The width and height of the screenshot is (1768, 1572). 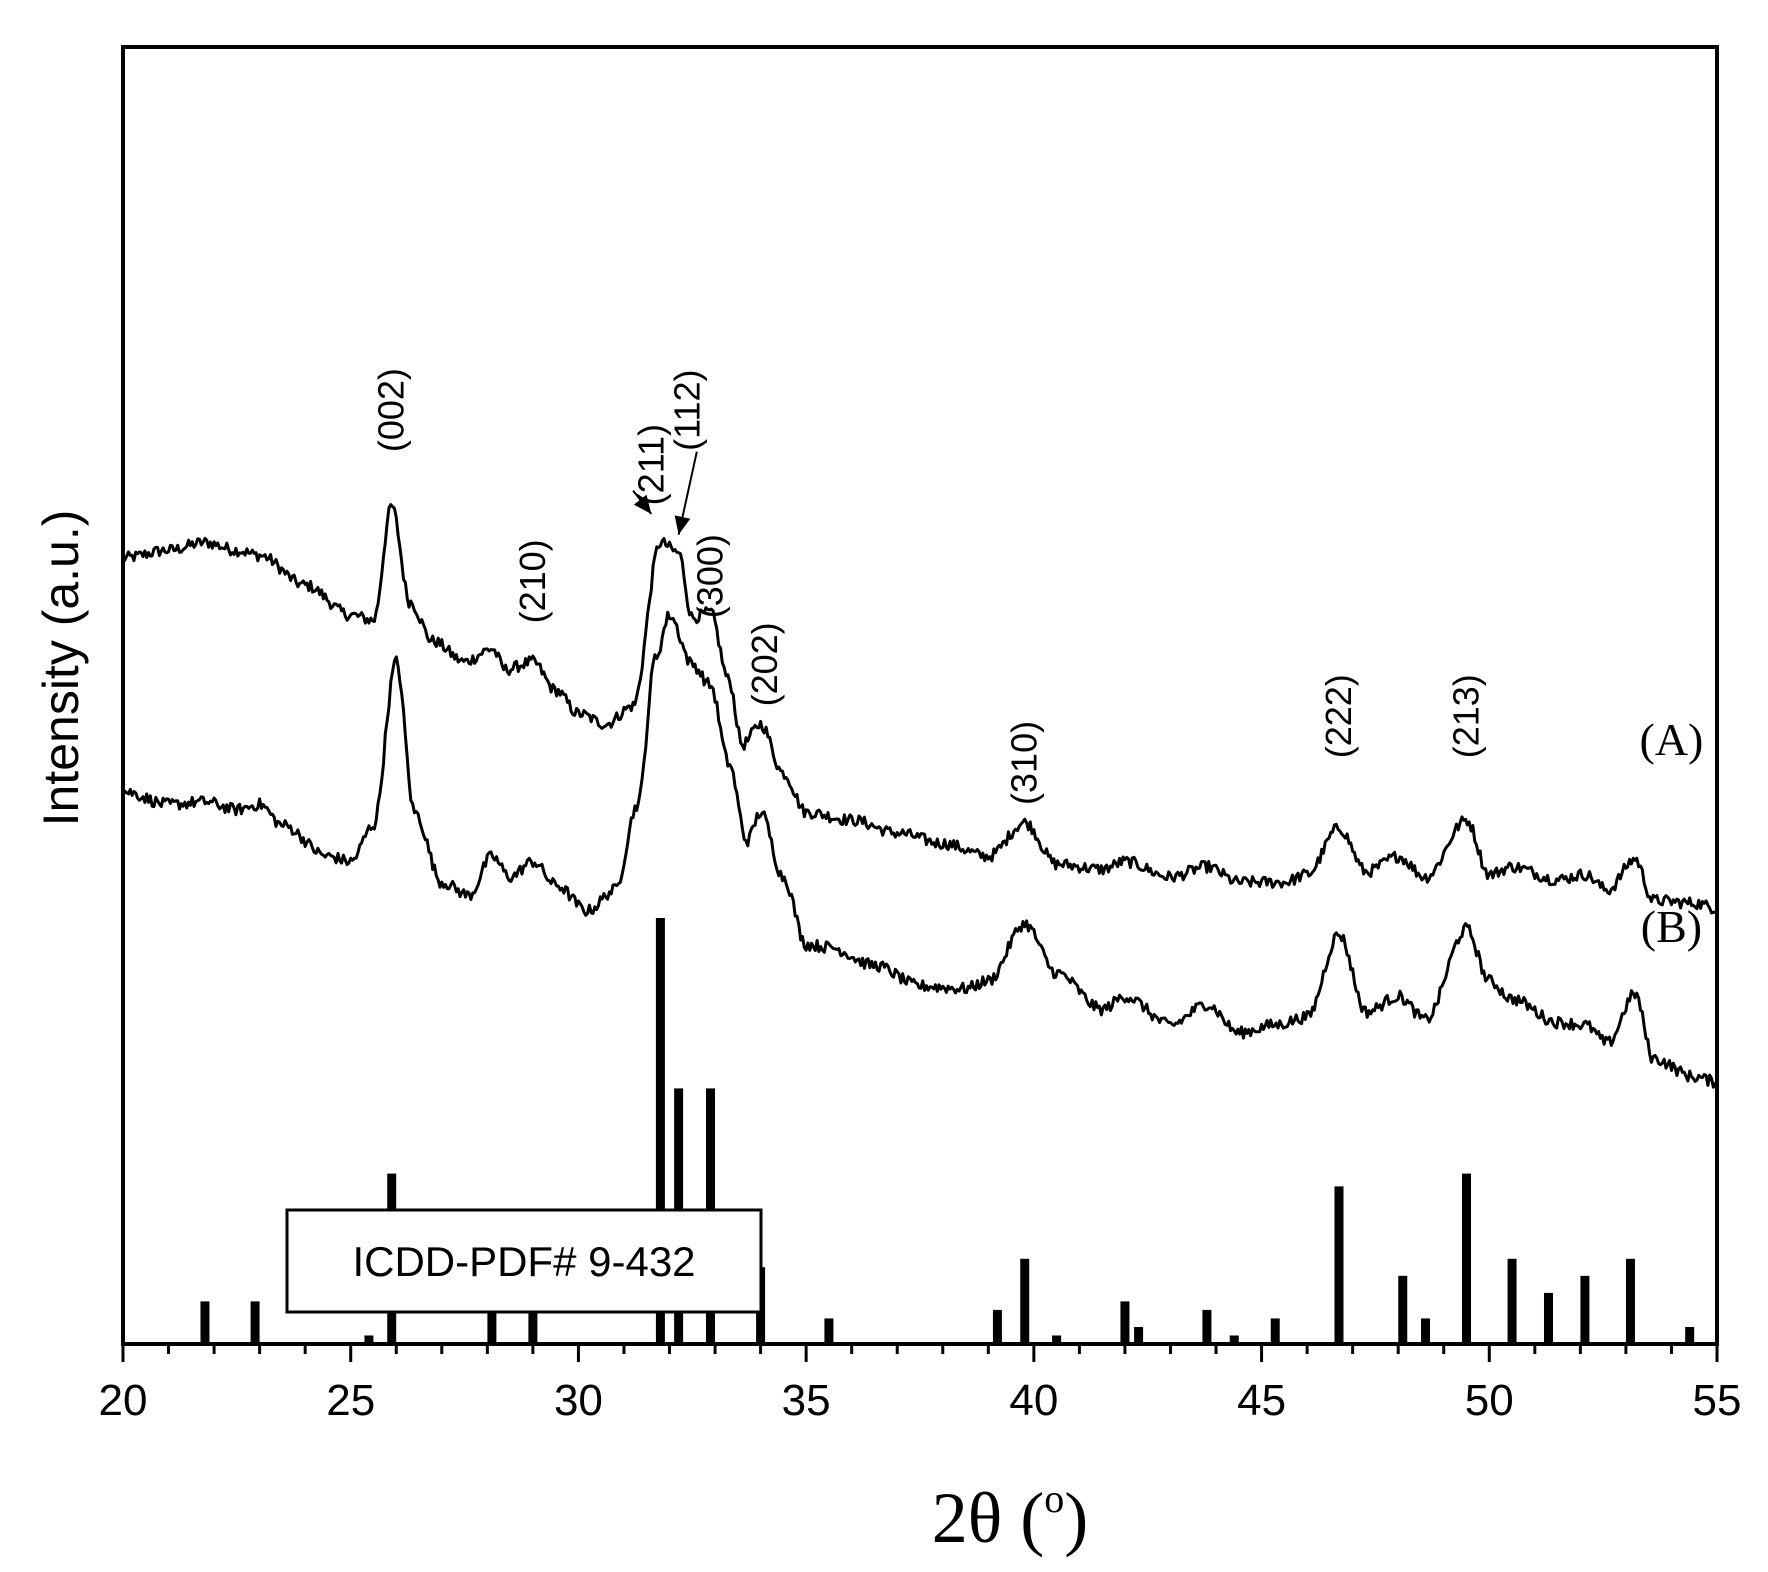 I want to click on peak-label: (310), so click(x=1024, y=763).